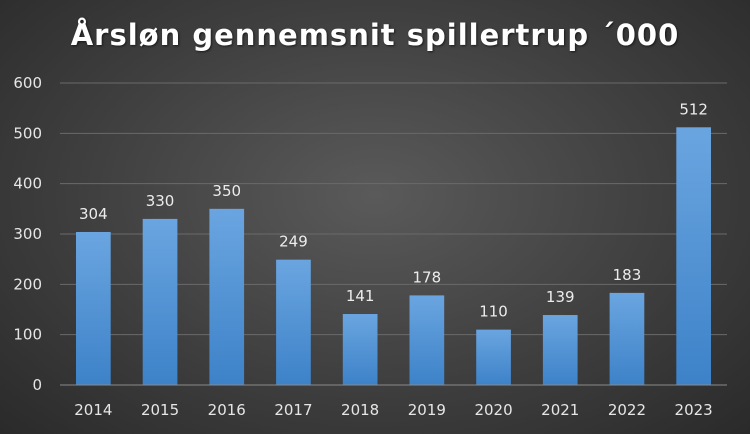 Image resolution: width=750 pixels, height=434 pixels. I want to click on x-tick-label-2019: 2019, so click(427, 410).